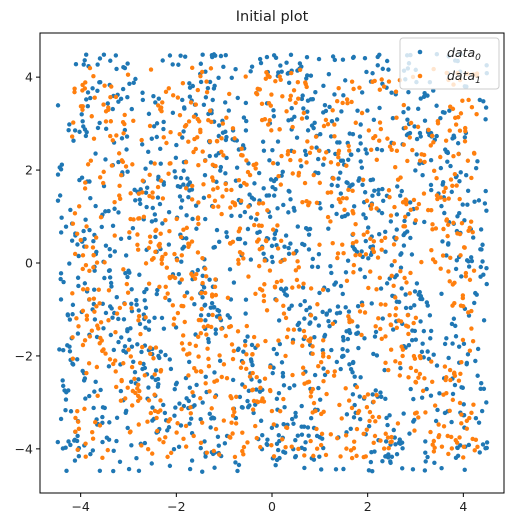  I want to click on y-tick-label: −4, so click(24, 448).